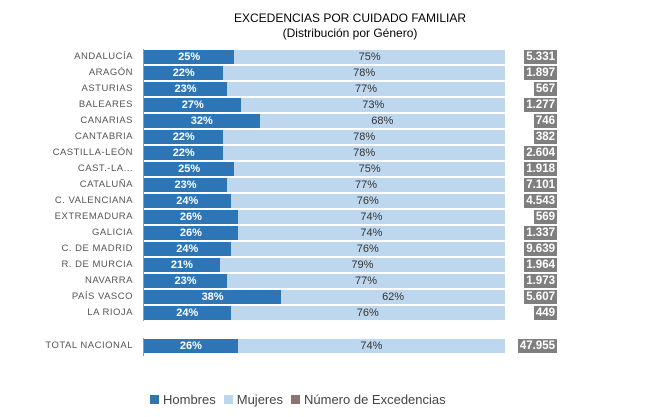 This screenshot has width=670, height=417. Describe the element at coordinates (540, 249) in the screenshot. I see `count-label: 9.639` at that location.